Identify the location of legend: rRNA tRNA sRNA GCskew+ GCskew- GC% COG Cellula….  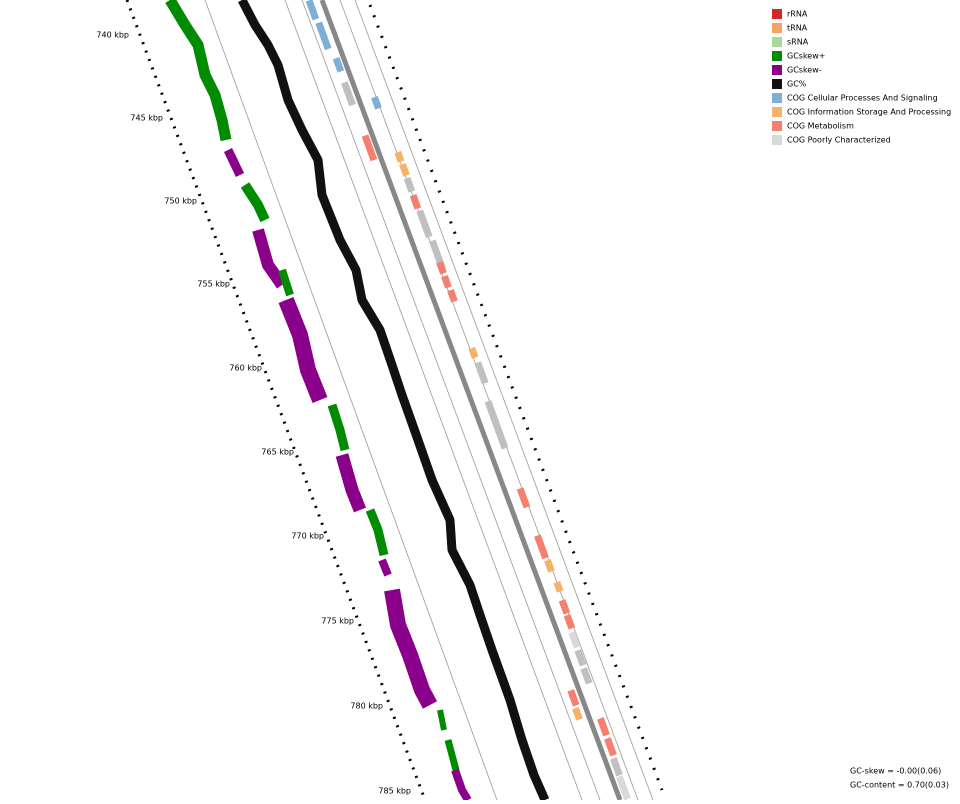
(861, 77).